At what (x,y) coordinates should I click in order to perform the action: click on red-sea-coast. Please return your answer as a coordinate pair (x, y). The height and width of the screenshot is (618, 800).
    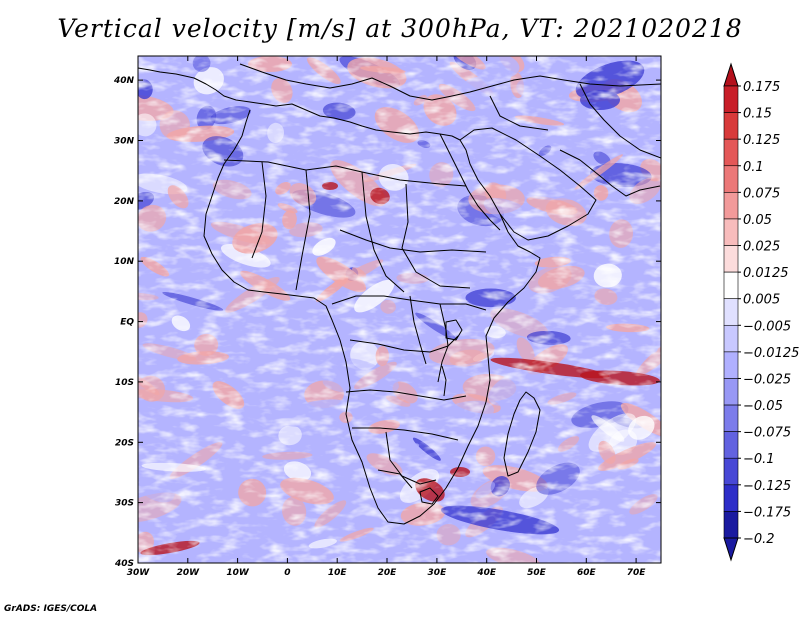
    Looking at the image, I should click on (470, 182).